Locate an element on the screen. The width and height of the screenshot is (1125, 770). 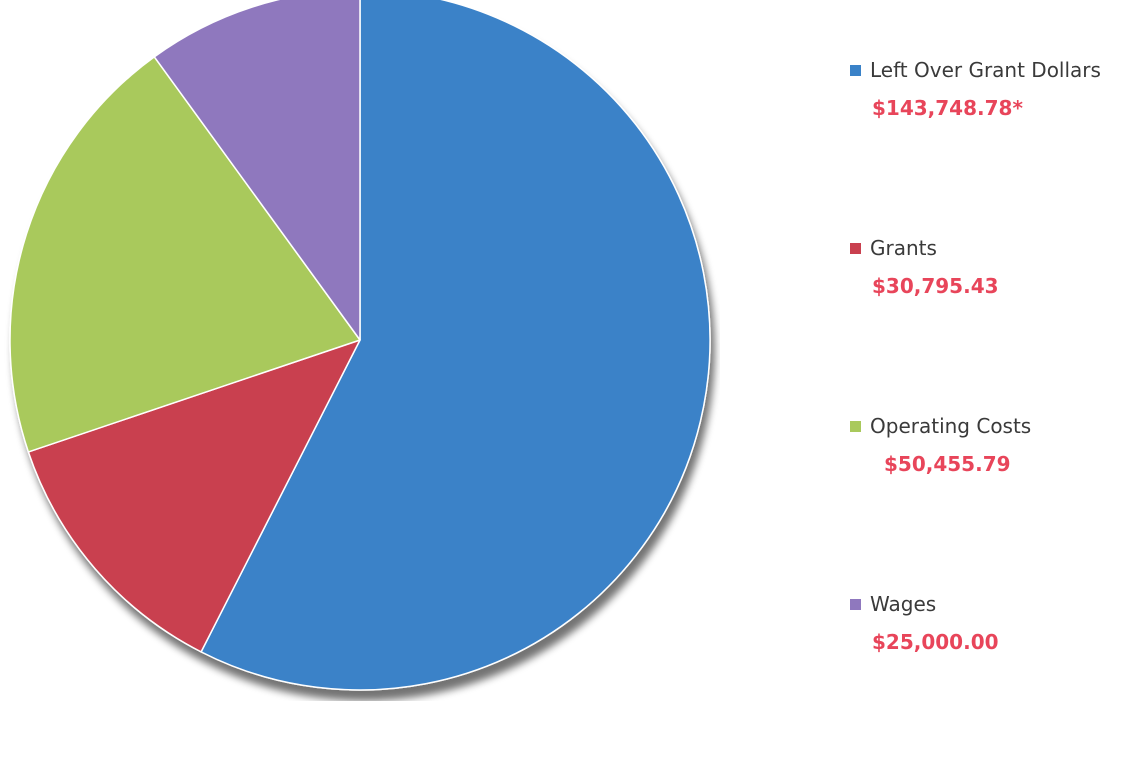
legend-label-wages: Wages is located at coordinates (903, 604).